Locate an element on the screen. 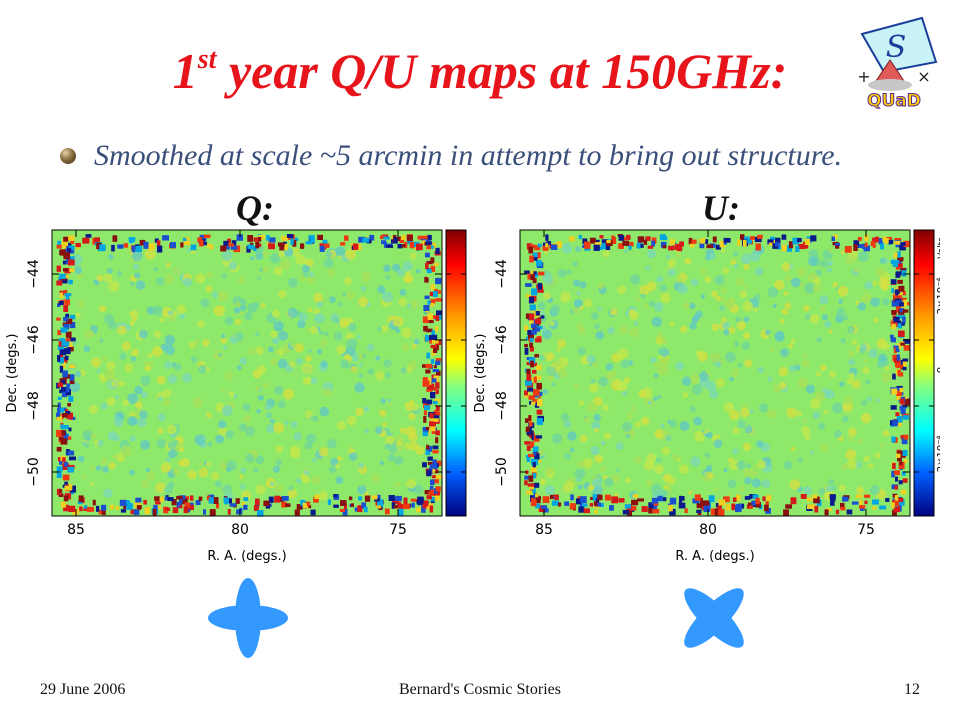 The image size is (960, 720). map-noise-texture is located at coordinates (247, 373).